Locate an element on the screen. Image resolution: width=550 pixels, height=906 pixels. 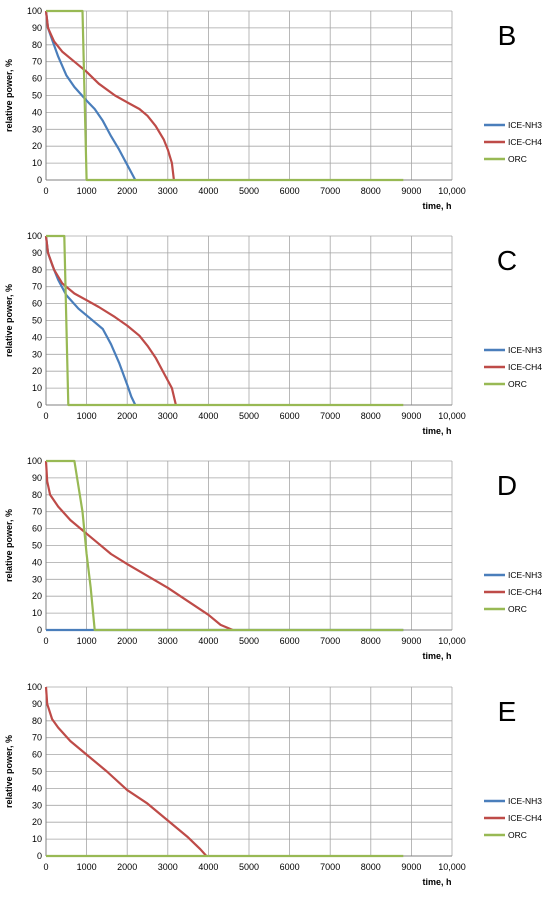
panel-label: E is located at coordinates (507, 711).